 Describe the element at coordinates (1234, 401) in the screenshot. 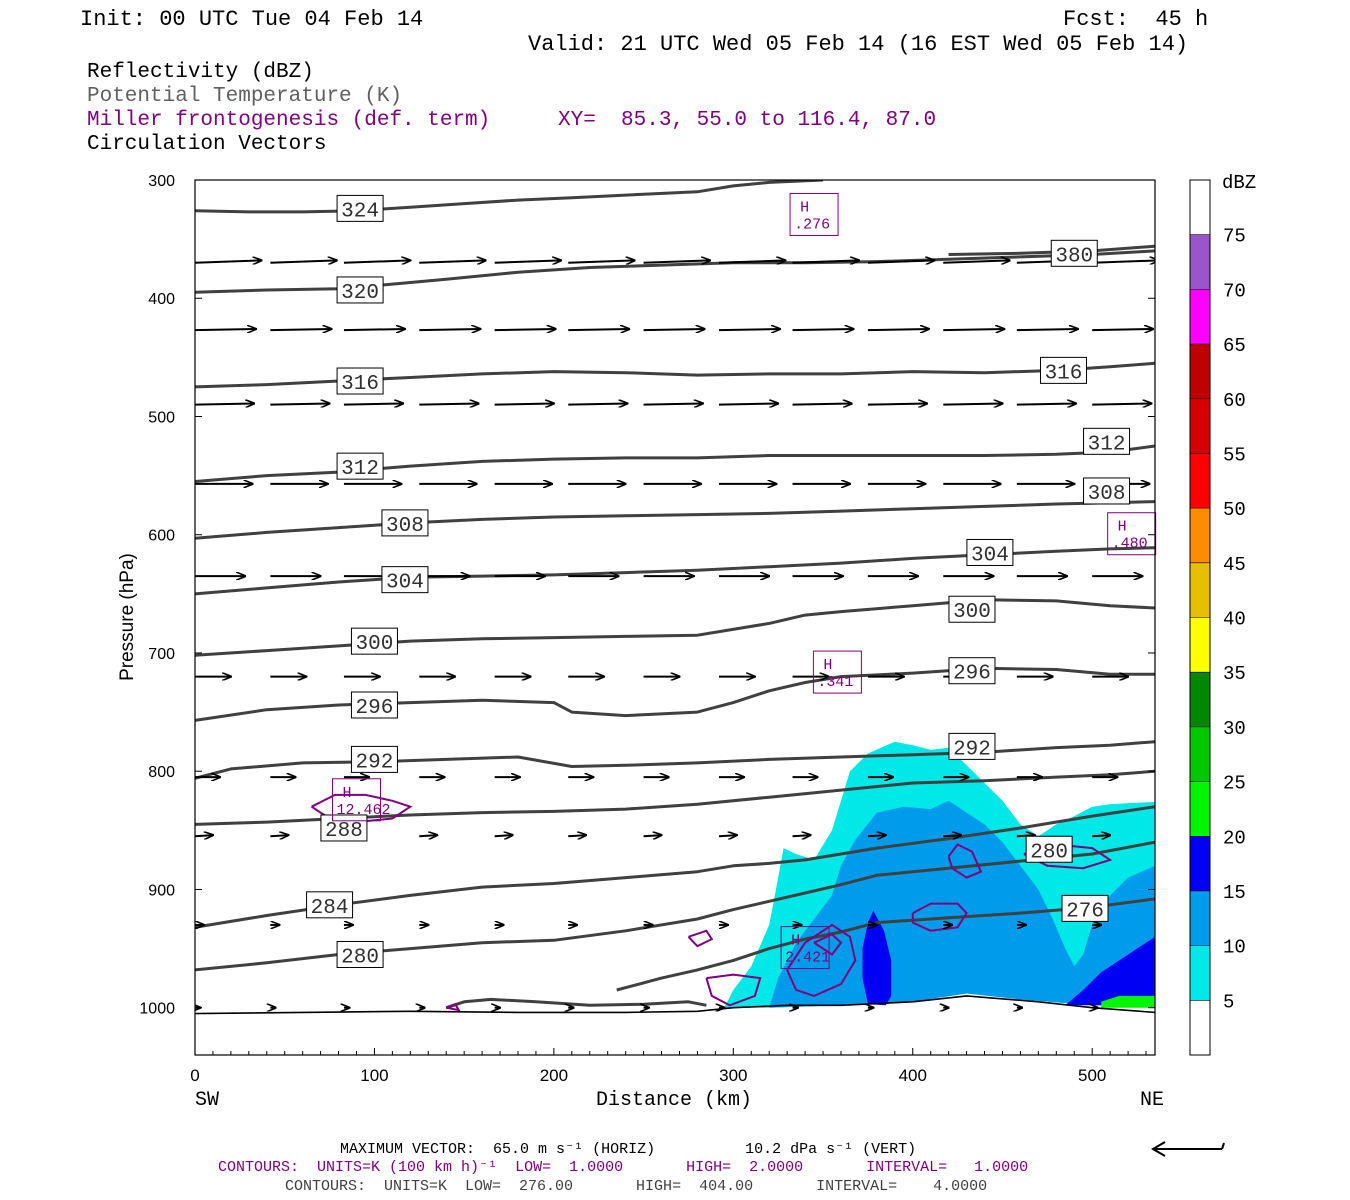

I see `colorbar-level-label: 60` at that location.